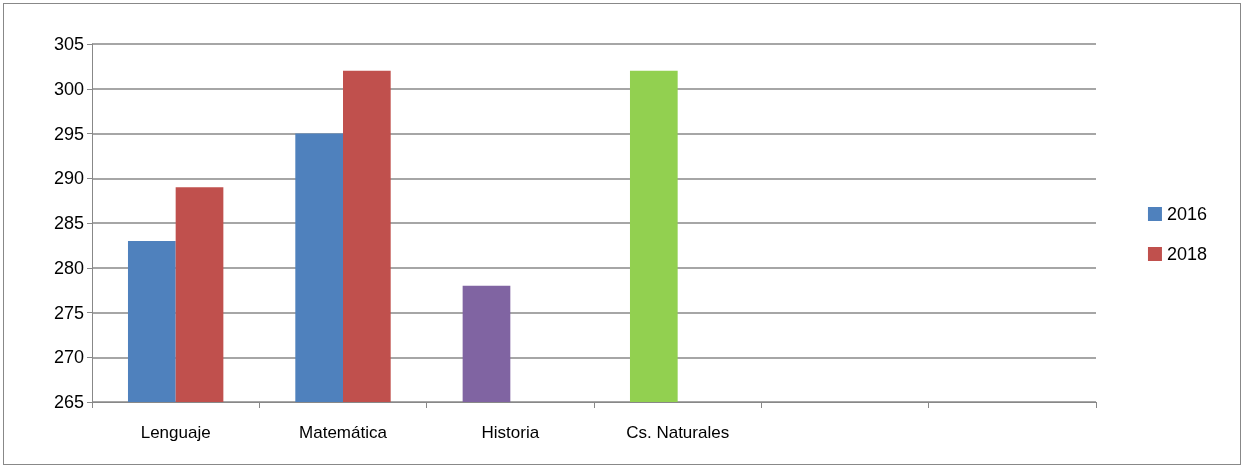 The image size is (1246, 470). I want to click on x-tick-label: Matemática, so click(343, 432).